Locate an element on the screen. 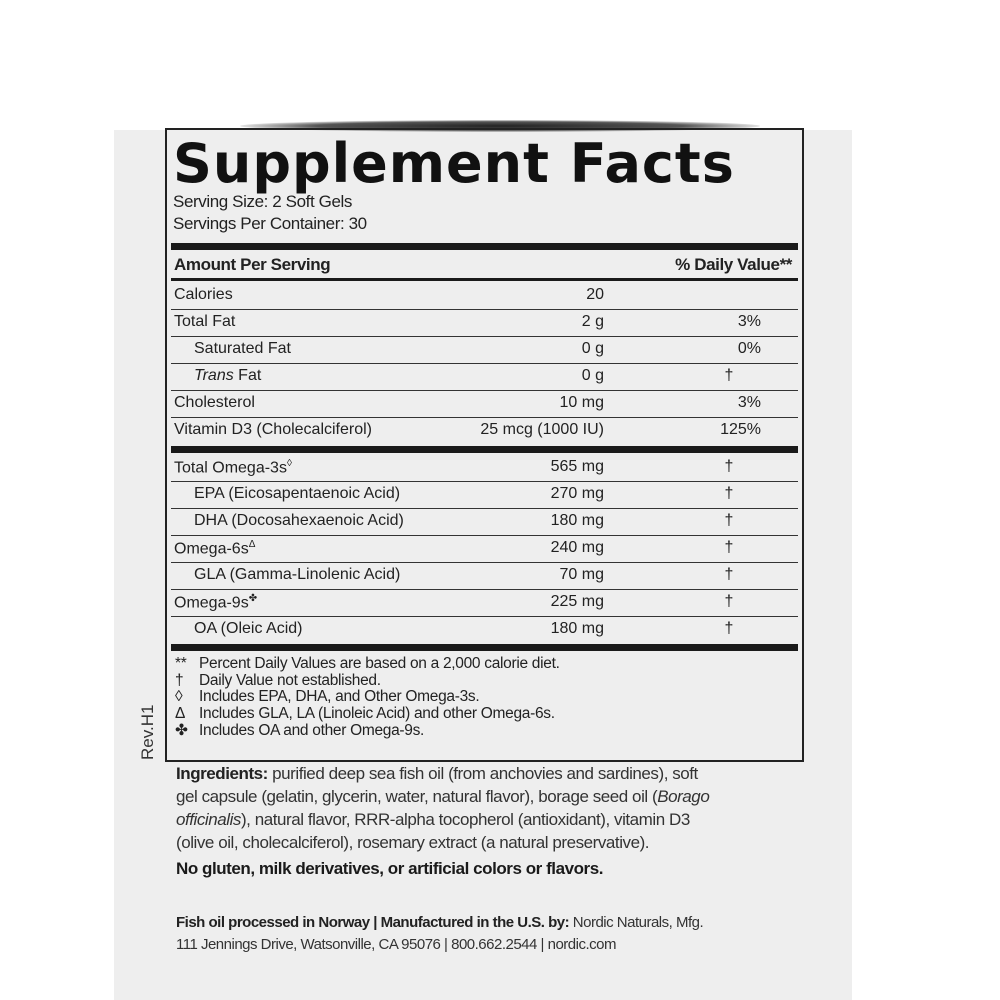 The image size is (1000, 1000). ingredients-text: officinalis is located at coordinates (208, 819).